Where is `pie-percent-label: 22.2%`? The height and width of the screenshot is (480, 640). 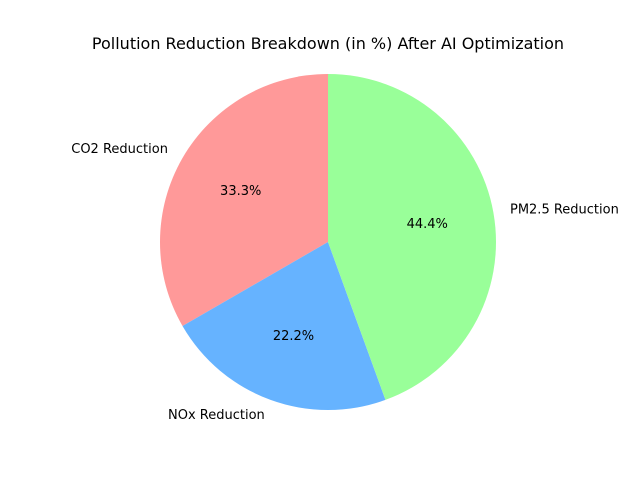 pie-percent-label: 22.2% is located at coordinates (293, 336).